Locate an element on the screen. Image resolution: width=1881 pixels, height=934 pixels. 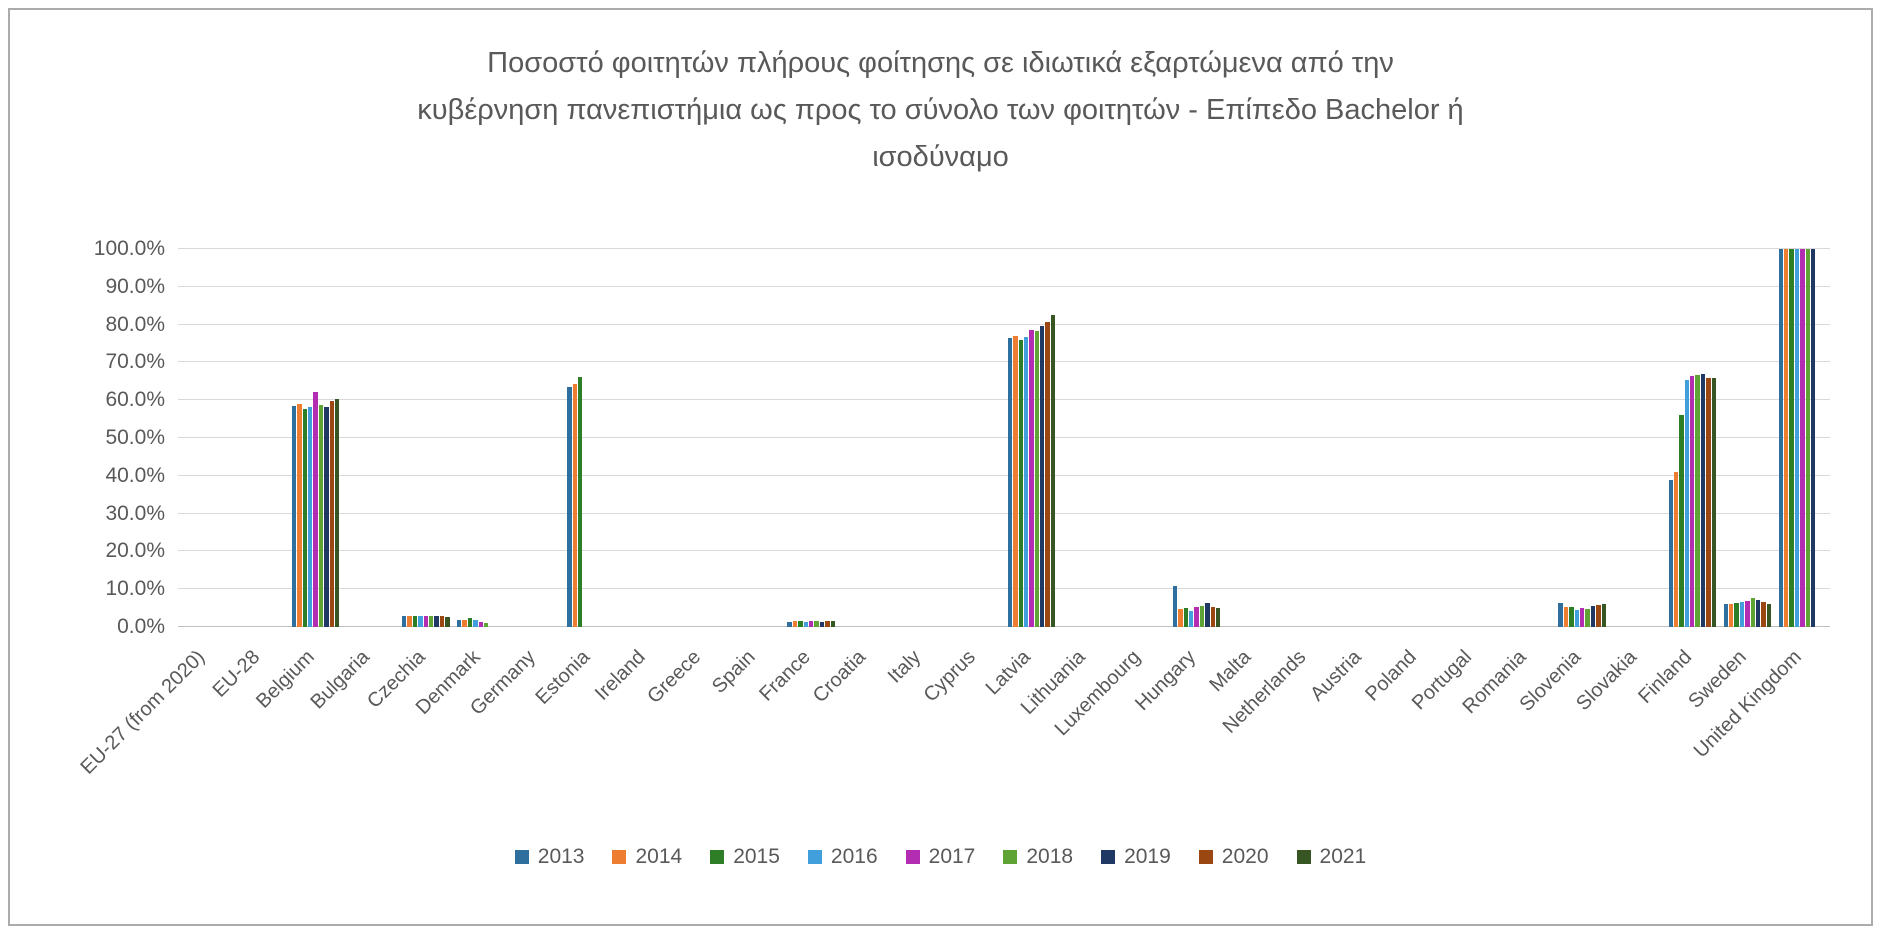
legend-label: 2019 is located at coordinates (1147, 856).